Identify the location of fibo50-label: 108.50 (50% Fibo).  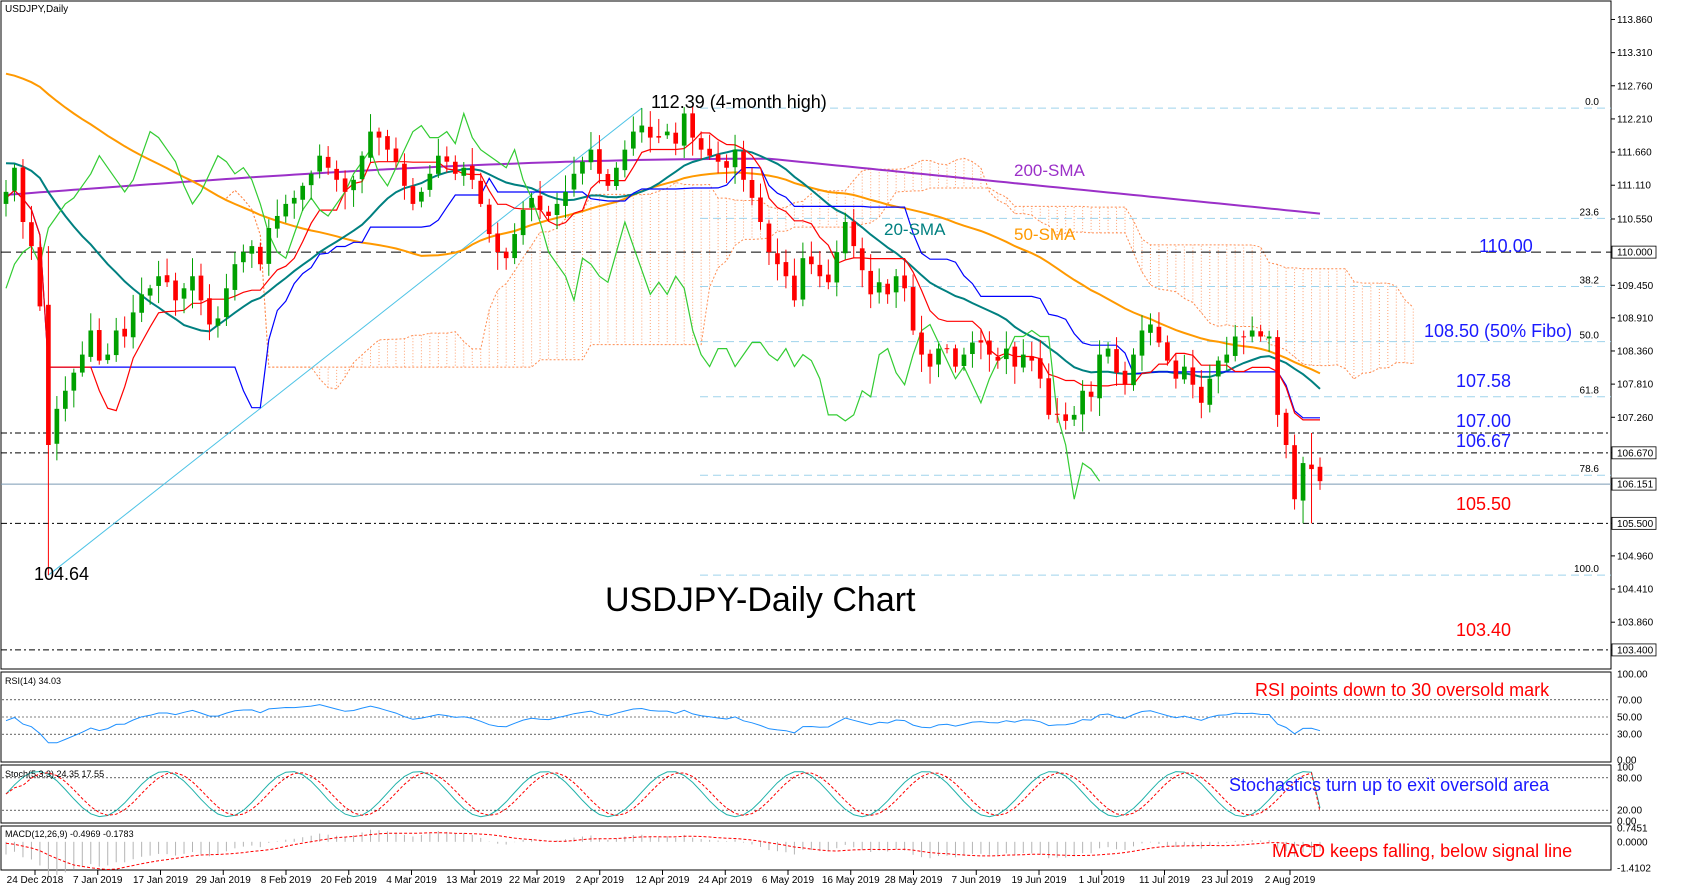
(1498, 331).